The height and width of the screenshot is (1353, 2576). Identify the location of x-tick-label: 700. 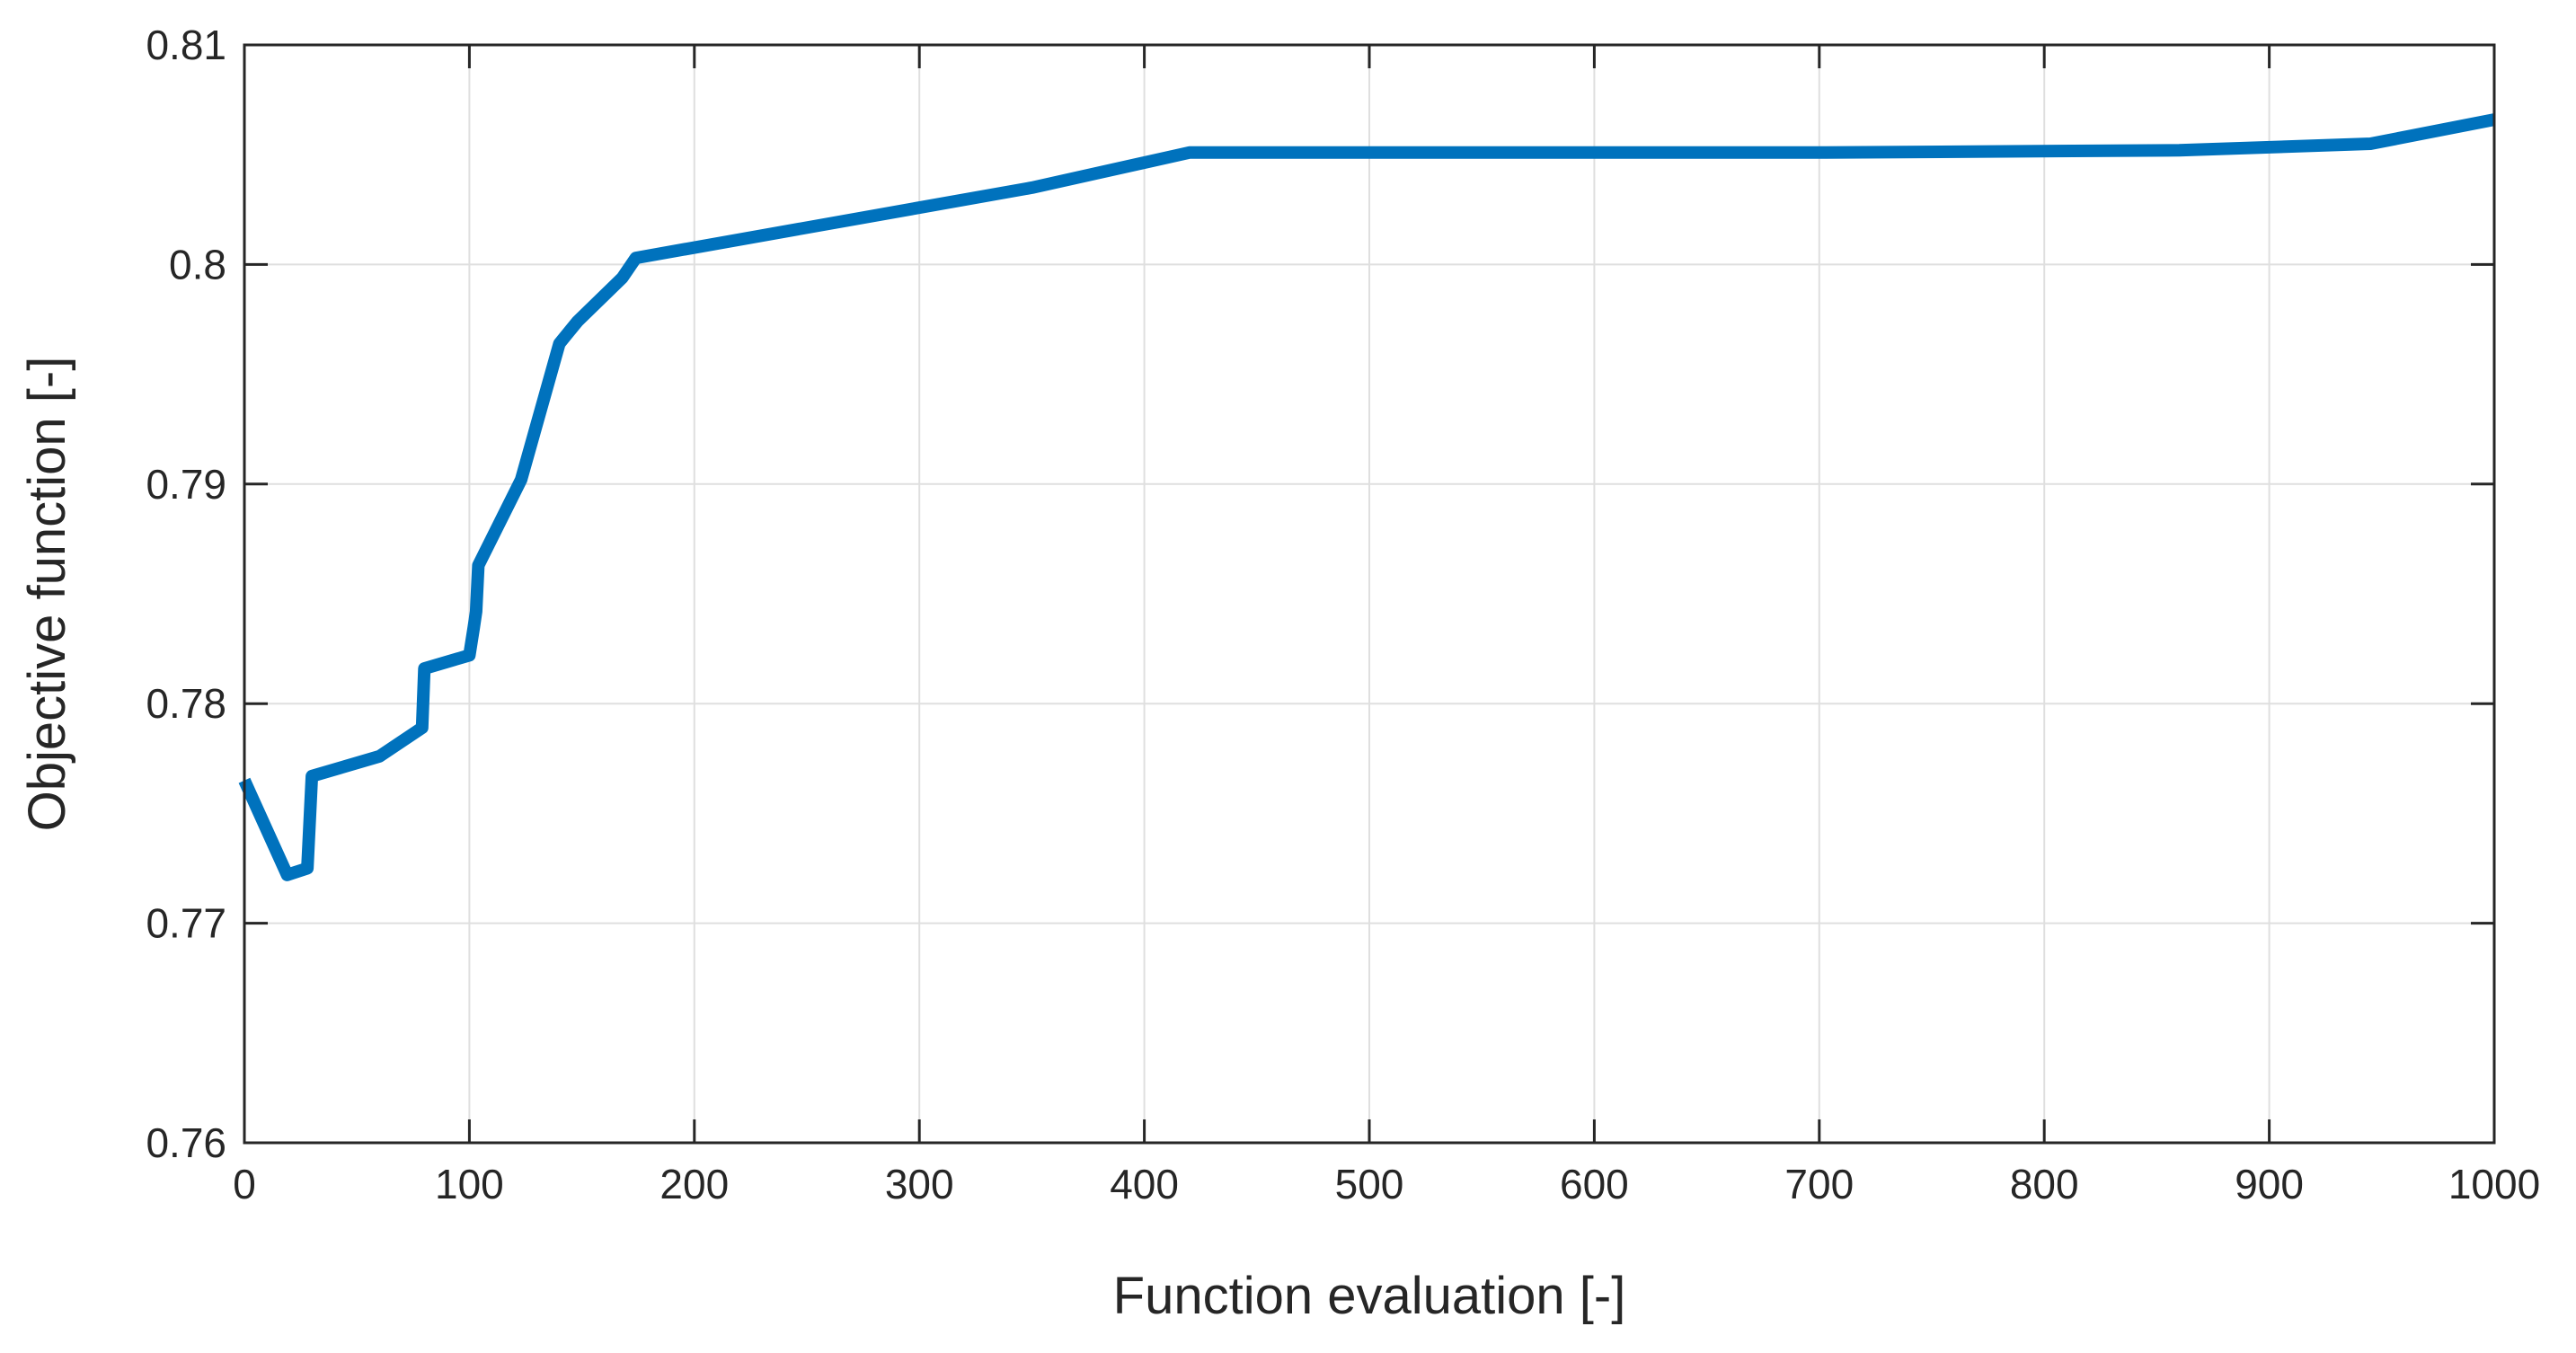
(1819, 1184).